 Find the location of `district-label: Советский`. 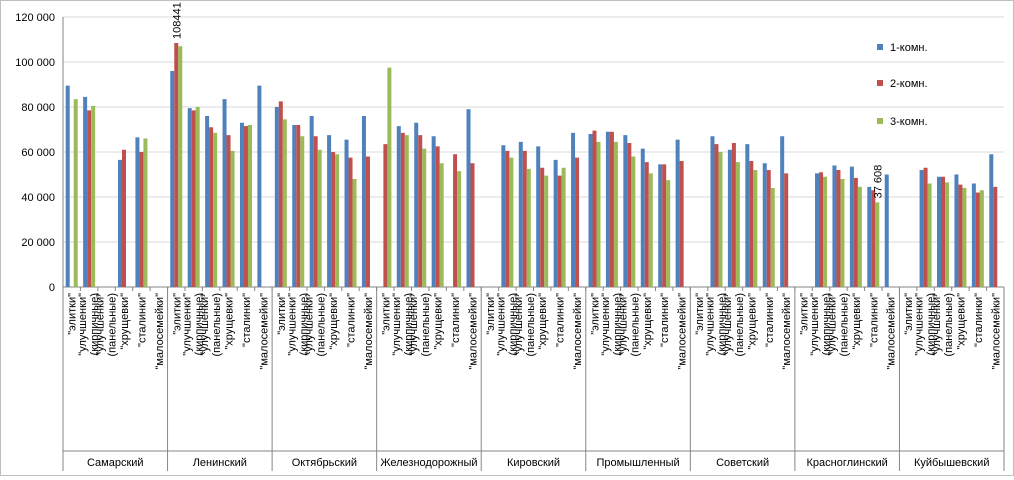

district-label: Советский is located at coordinates (742, 463).